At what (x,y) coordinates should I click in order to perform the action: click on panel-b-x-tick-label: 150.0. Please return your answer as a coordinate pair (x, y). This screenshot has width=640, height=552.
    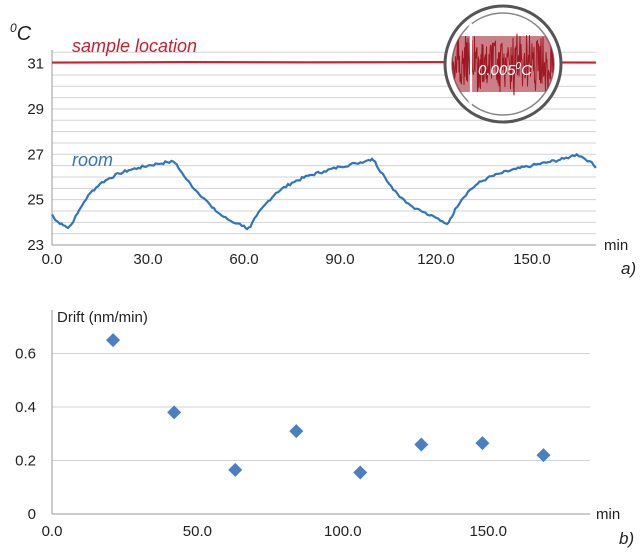
    Looking at the image, I should click on (488, 531).